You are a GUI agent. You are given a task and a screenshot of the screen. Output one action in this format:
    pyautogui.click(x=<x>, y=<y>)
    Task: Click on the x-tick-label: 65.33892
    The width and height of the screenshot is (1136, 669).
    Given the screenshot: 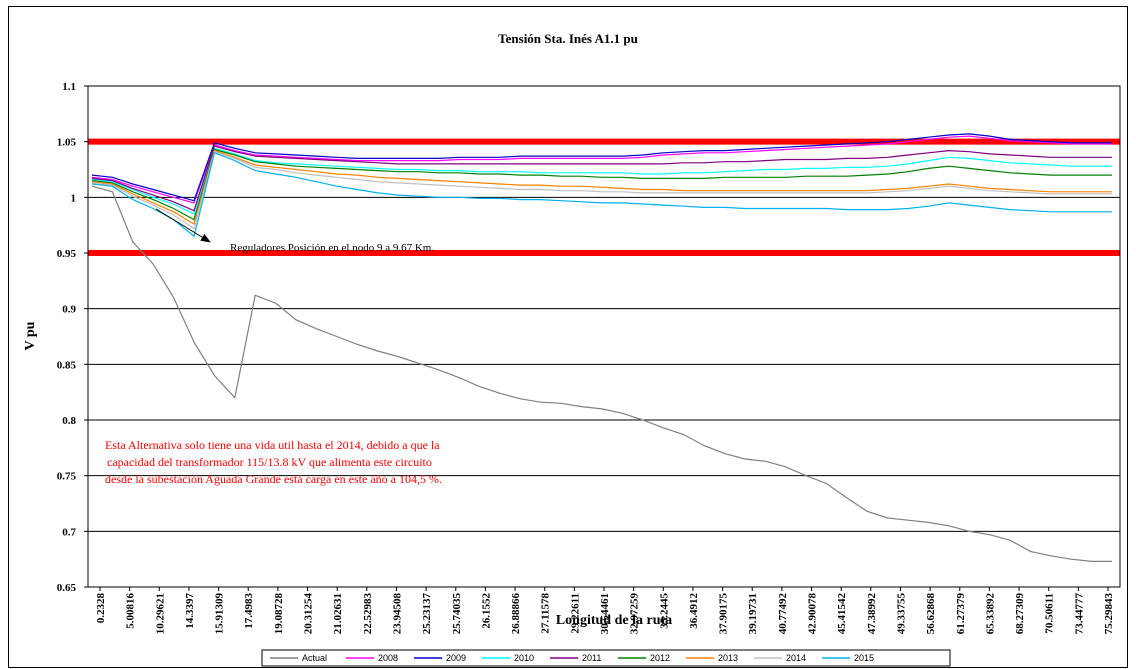 What is the action you would take?
    pyautogui.click(x=990, y=614)
    